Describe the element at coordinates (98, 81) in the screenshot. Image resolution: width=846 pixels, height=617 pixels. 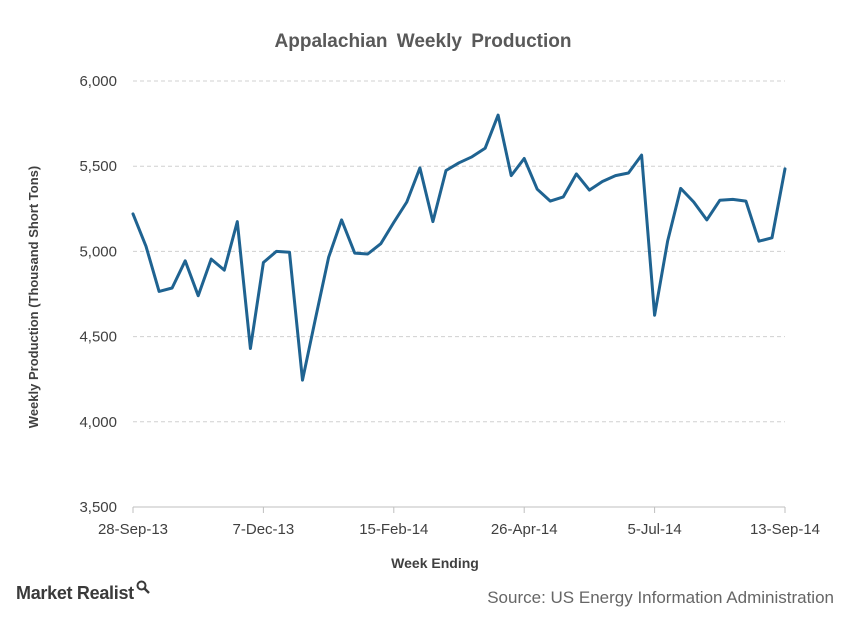
I see `y-tick-label: 6,000` at that location.